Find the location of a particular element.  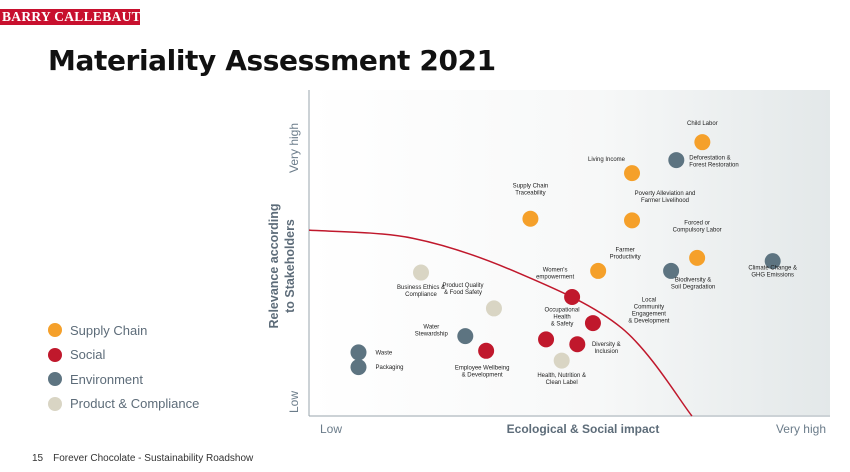

legend-item-social: Social is located at coordinates (123, 355).